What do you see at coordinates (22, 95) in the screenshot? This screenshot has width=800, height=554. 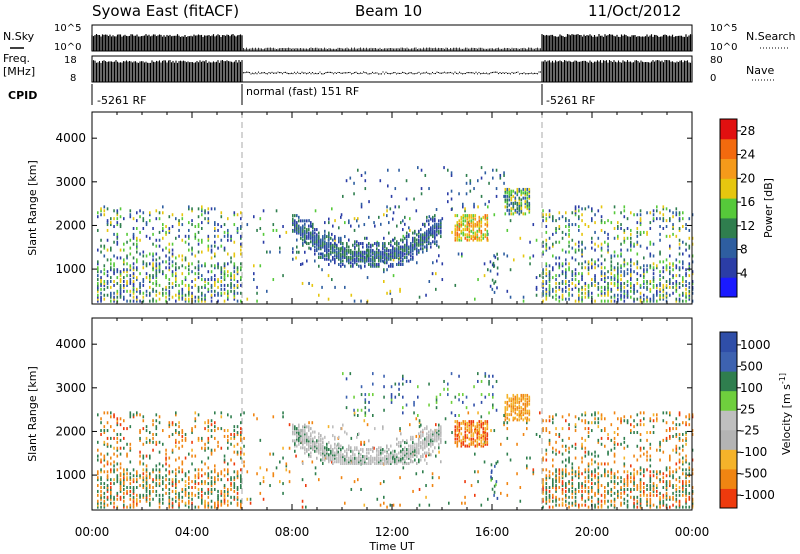 I see `cpid-label: CPID` at bounding box center [22, 95].